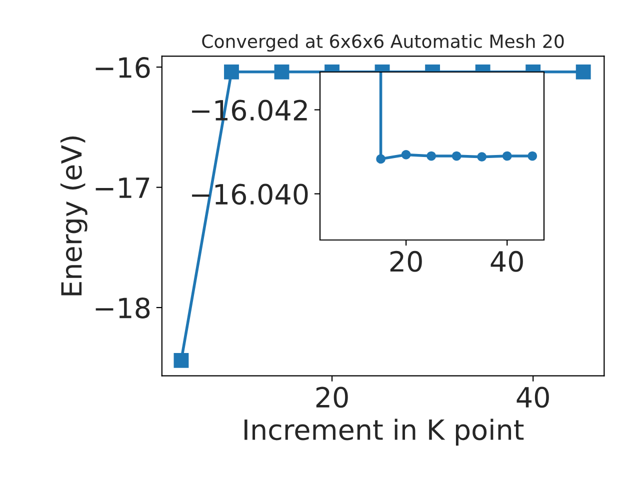  What do you see at coordinates (123, 188) in the screenshot?
I see `y-tick-label: −17` at bounding box center [123, 188].